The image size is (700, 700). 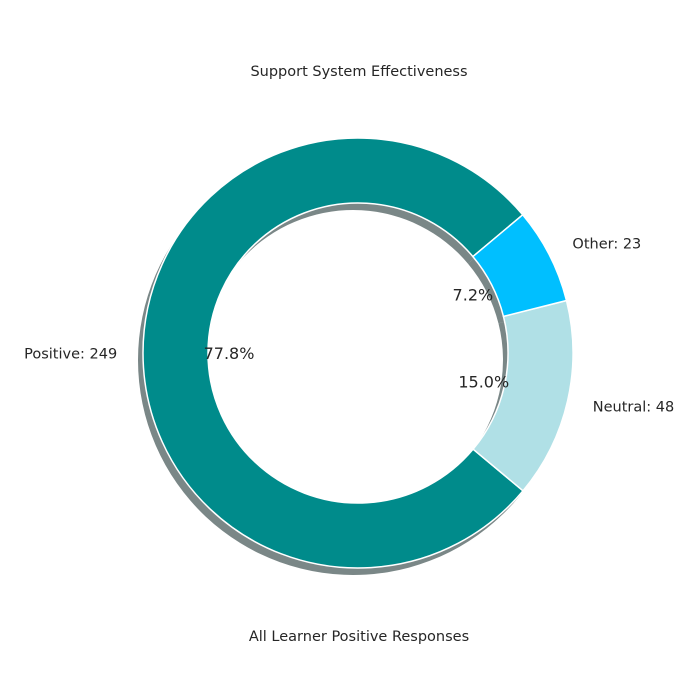 What do you see at coordinates (229, 353) in the screenshot?
I see `percent-label: 77.8%` at bounding box center [229, 353].